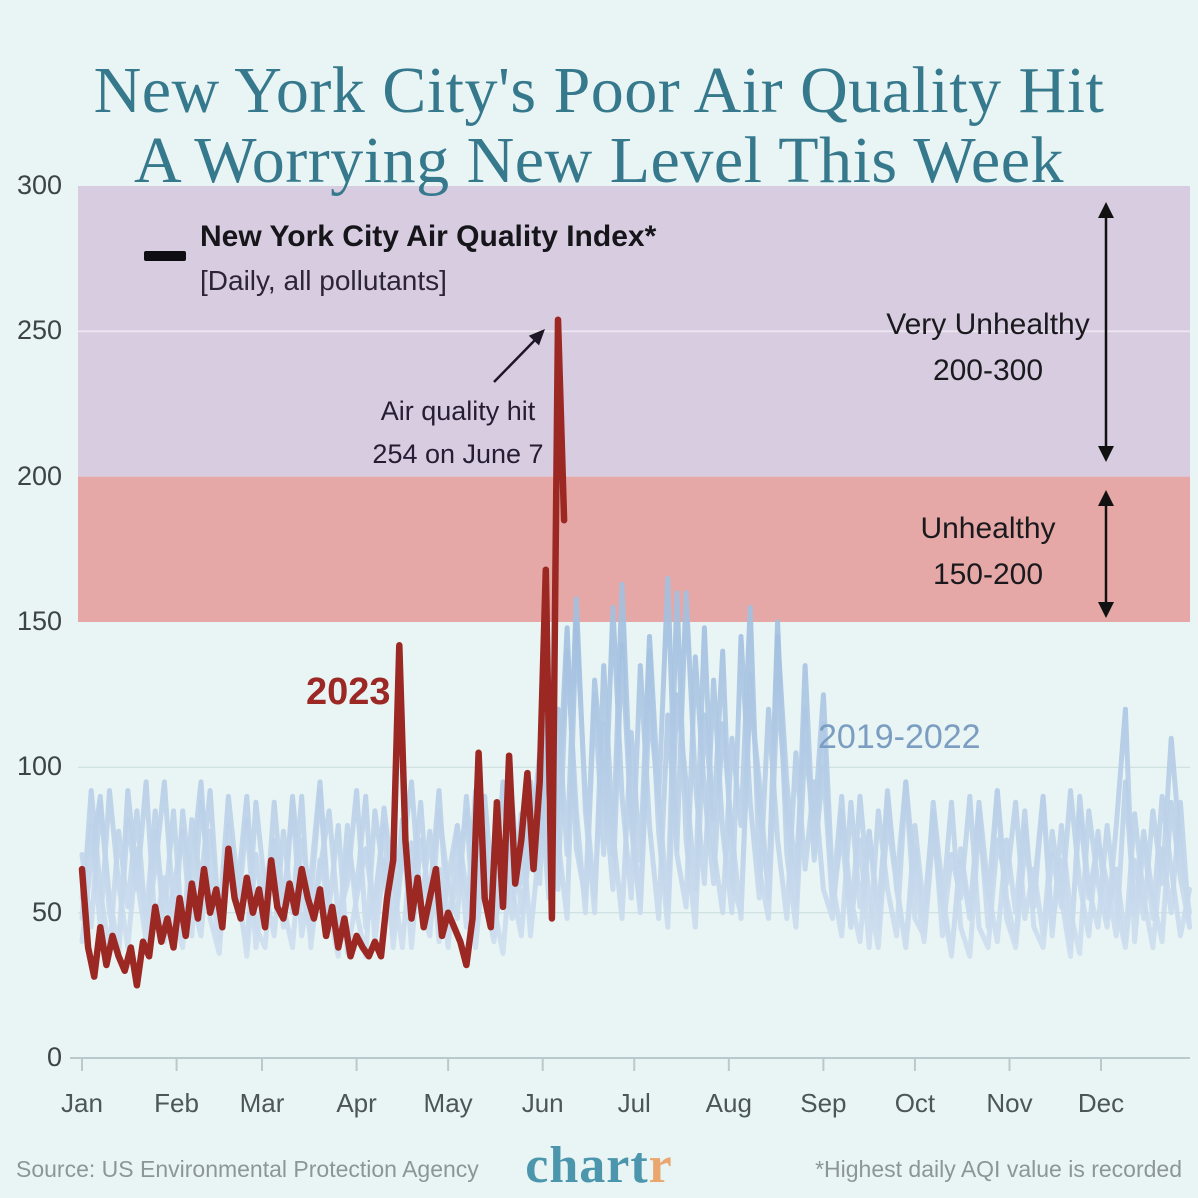  Describe the element at coordinates (988, 324) in the screenshot. I see `band-label-very-unhealthy: Very Unhealthy` at that location.